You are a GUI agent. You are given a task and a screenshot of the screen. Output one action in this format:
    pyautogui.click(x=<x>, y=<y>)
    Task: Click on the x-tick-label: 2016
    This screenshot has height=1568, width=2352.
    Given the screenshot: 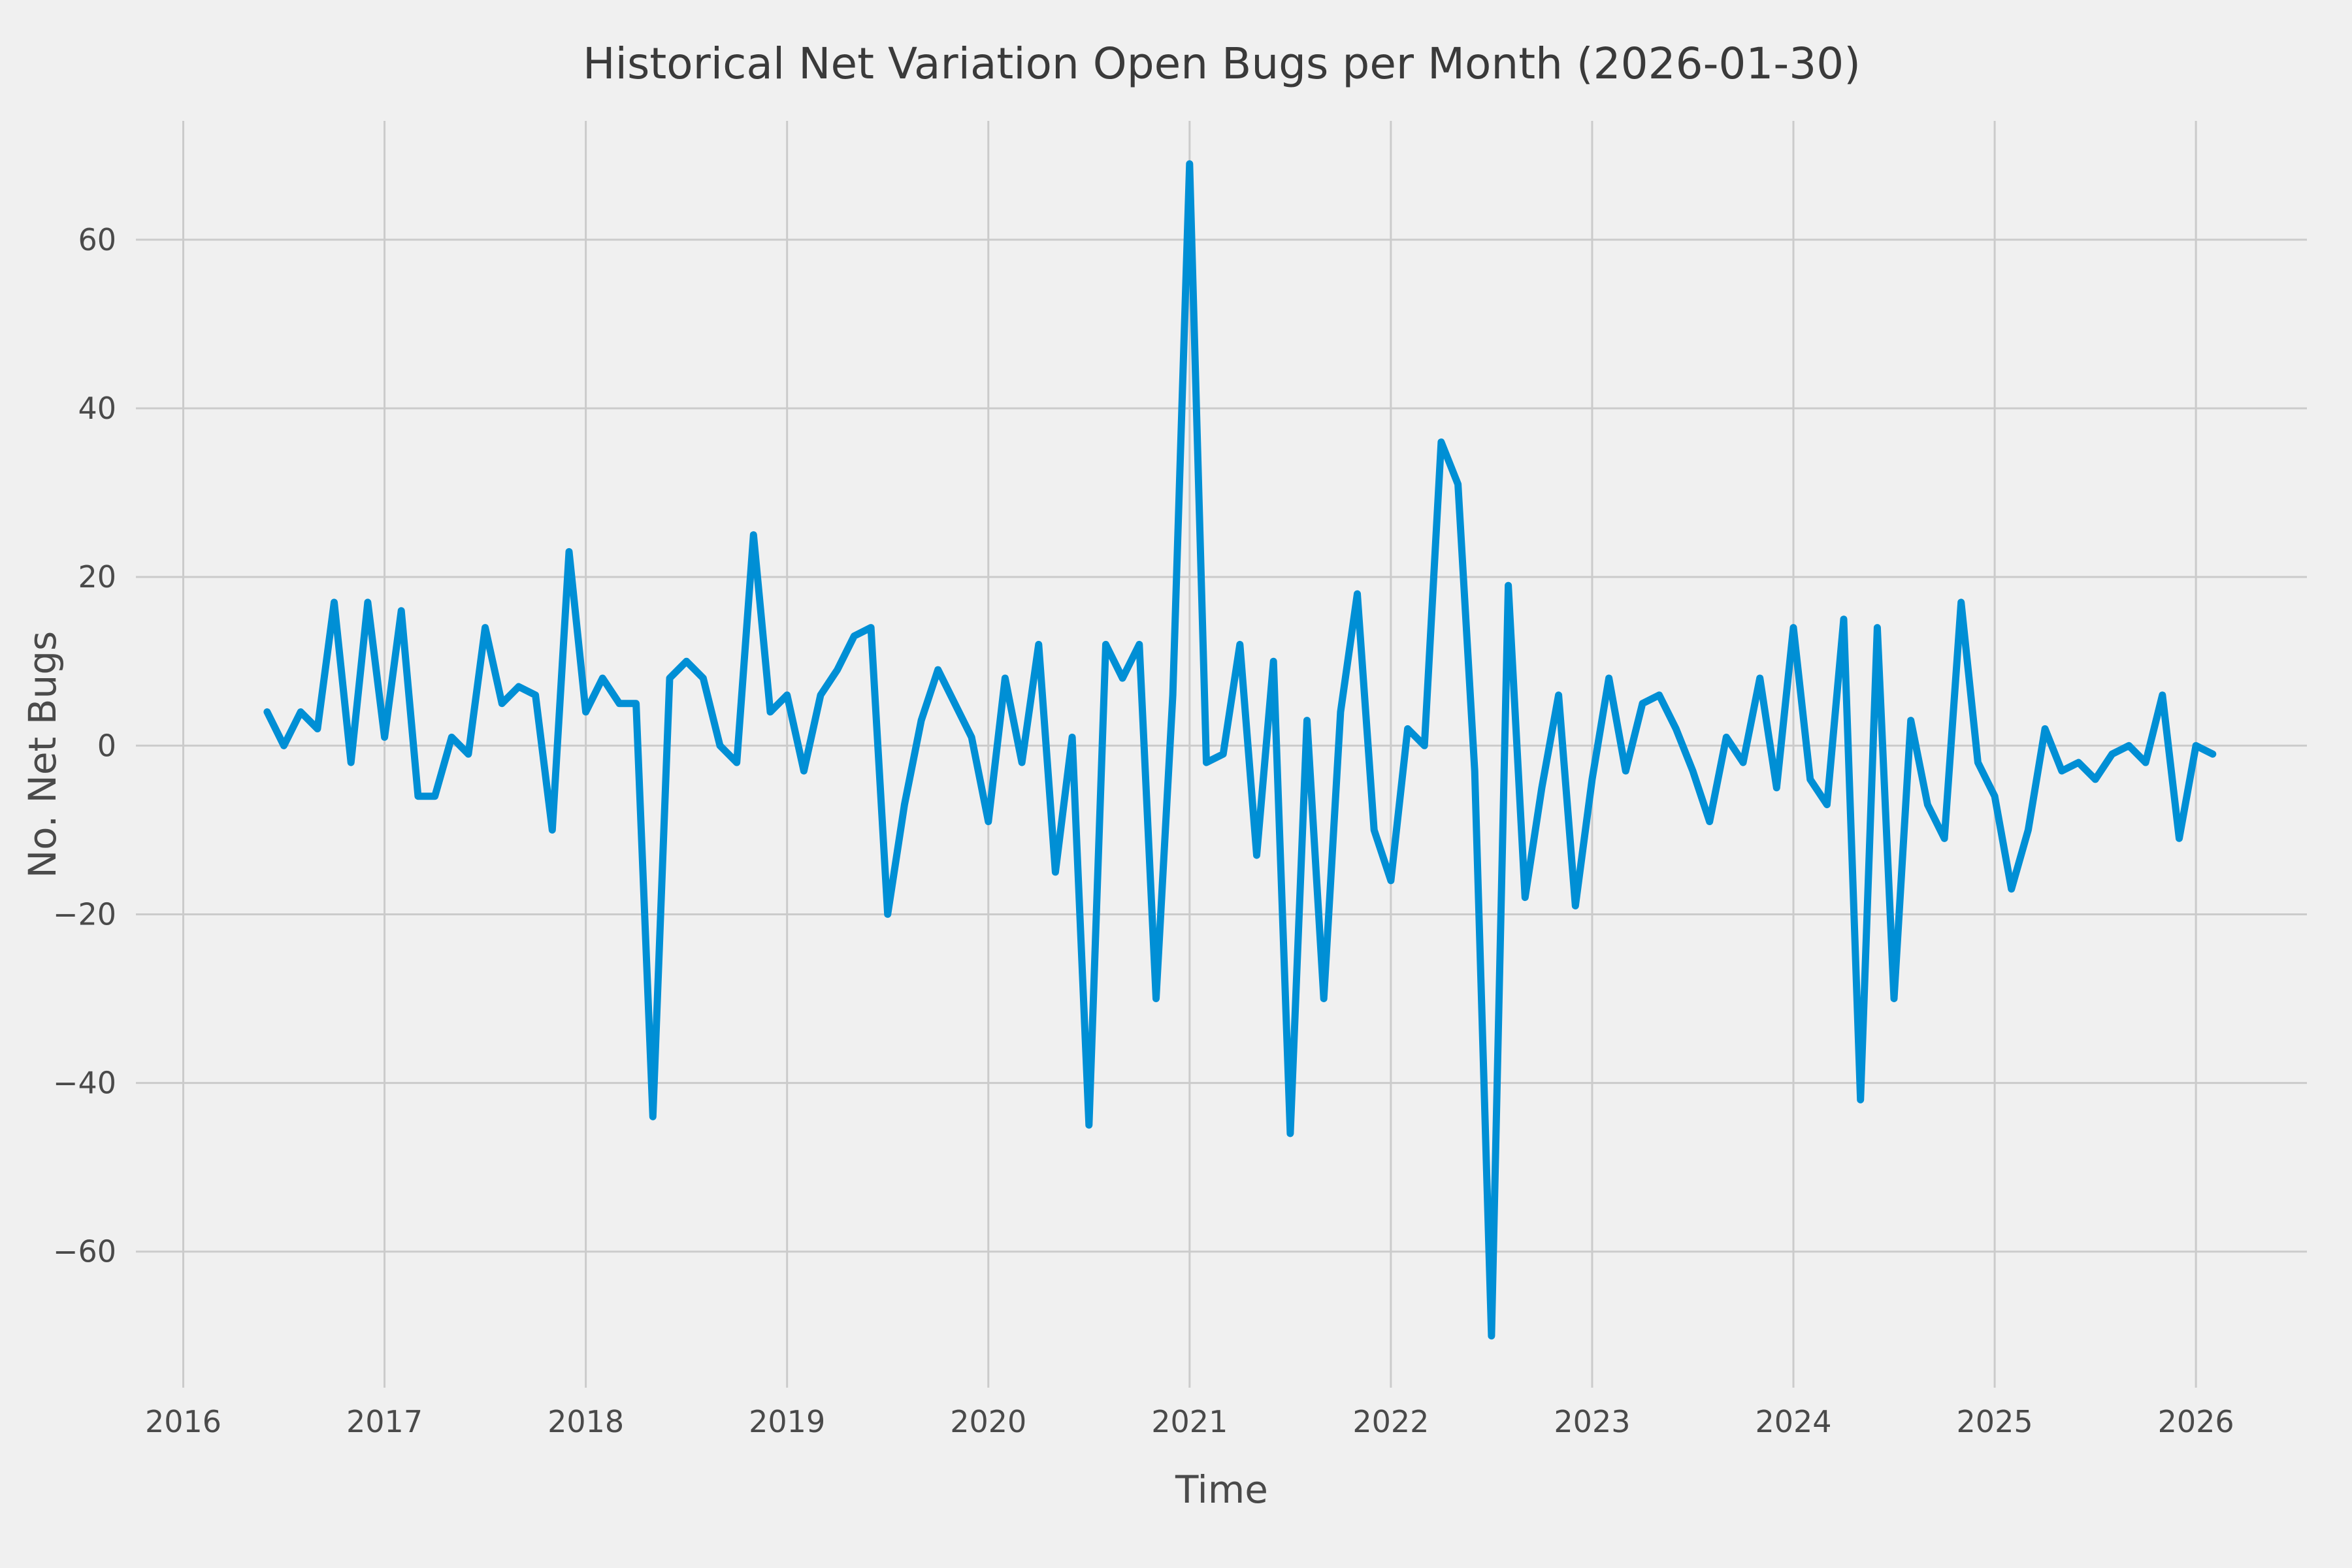 What is the action you would take?
    pyautogui.click(x=183, y=1421)
    